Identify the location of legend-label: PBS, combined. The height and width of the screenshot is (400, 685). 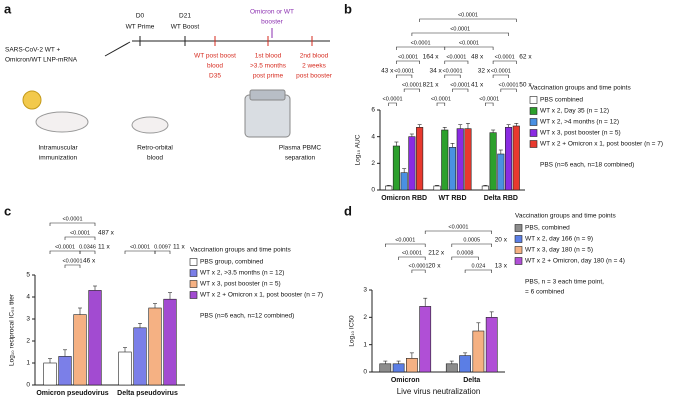
(547, 228).